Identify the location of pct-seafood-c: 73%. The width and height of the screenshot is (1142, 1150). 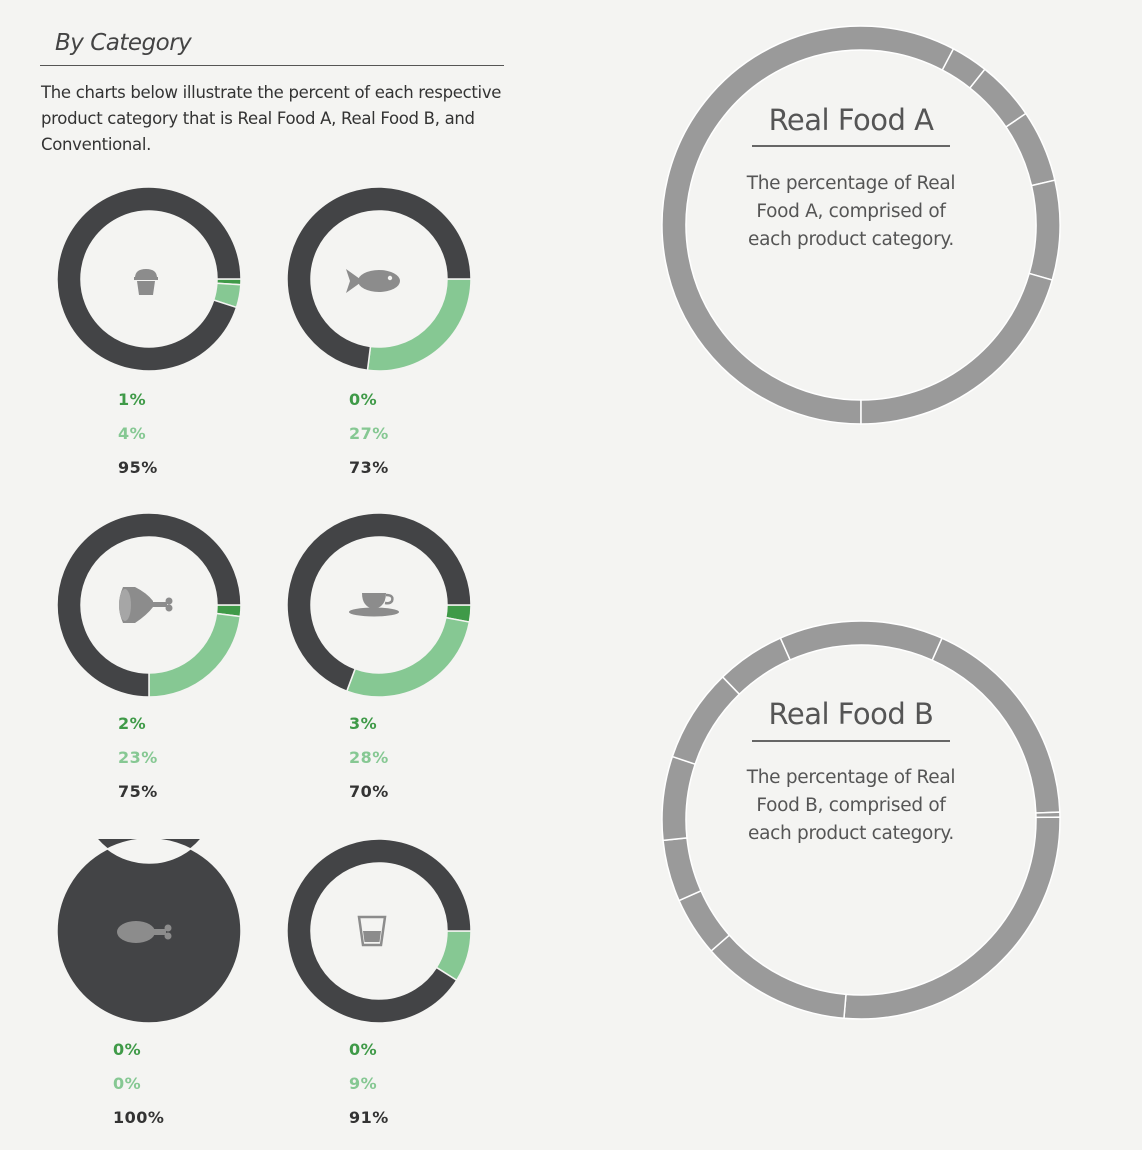
(369, 467).